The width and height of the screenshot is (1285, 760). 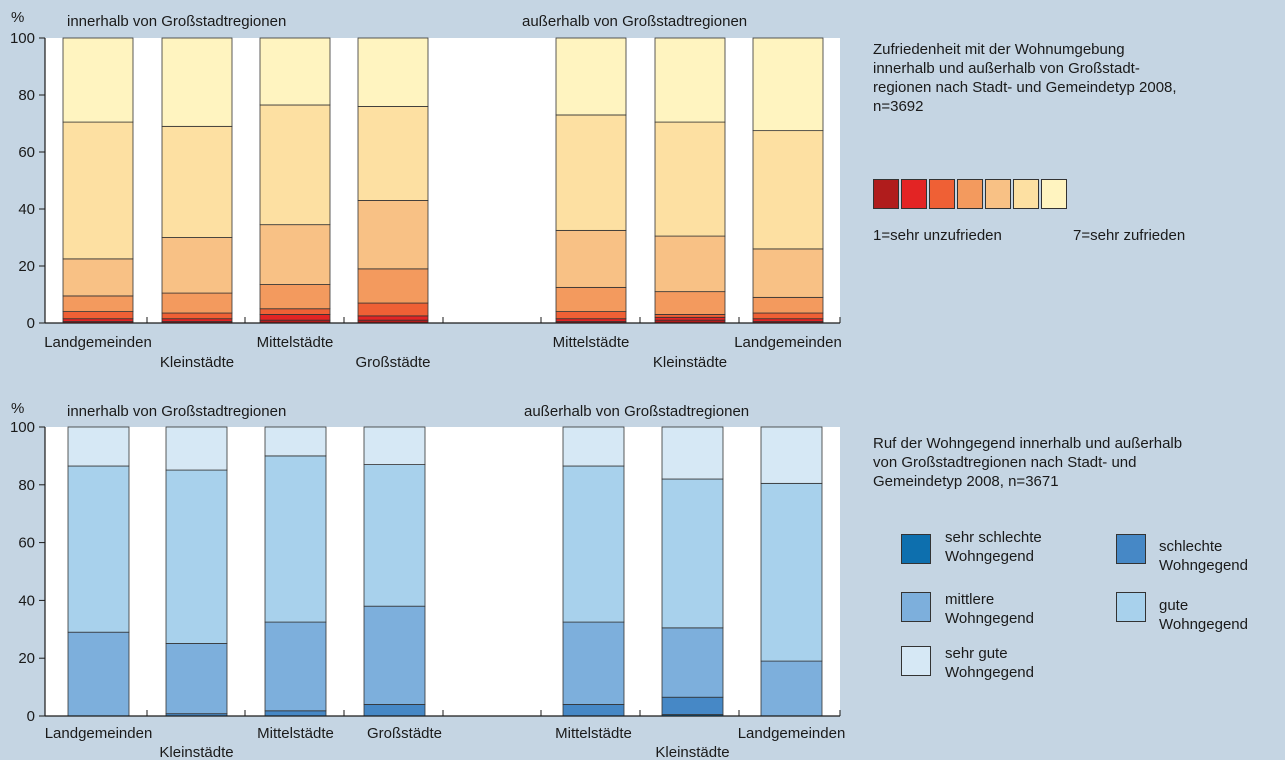 I want to click on top-y-tick-label: 60, so click(x=26, y=152).